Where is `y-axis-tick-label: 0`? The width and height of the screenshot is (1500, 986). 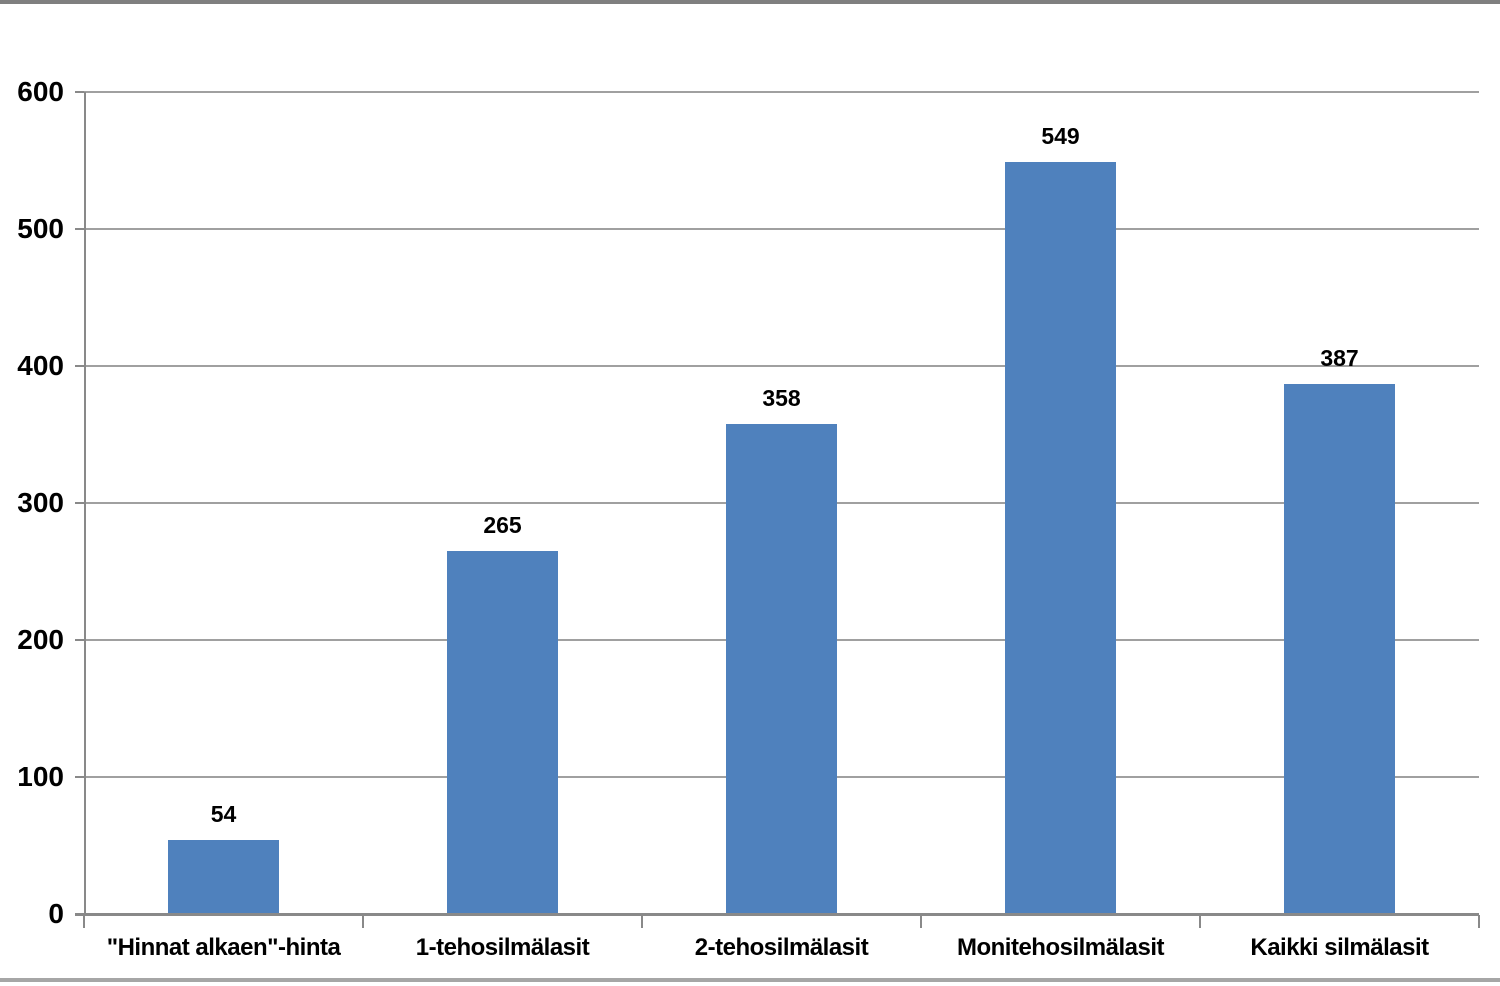
y-axis-tick-label: 0 is located at coordinates (56, 913).